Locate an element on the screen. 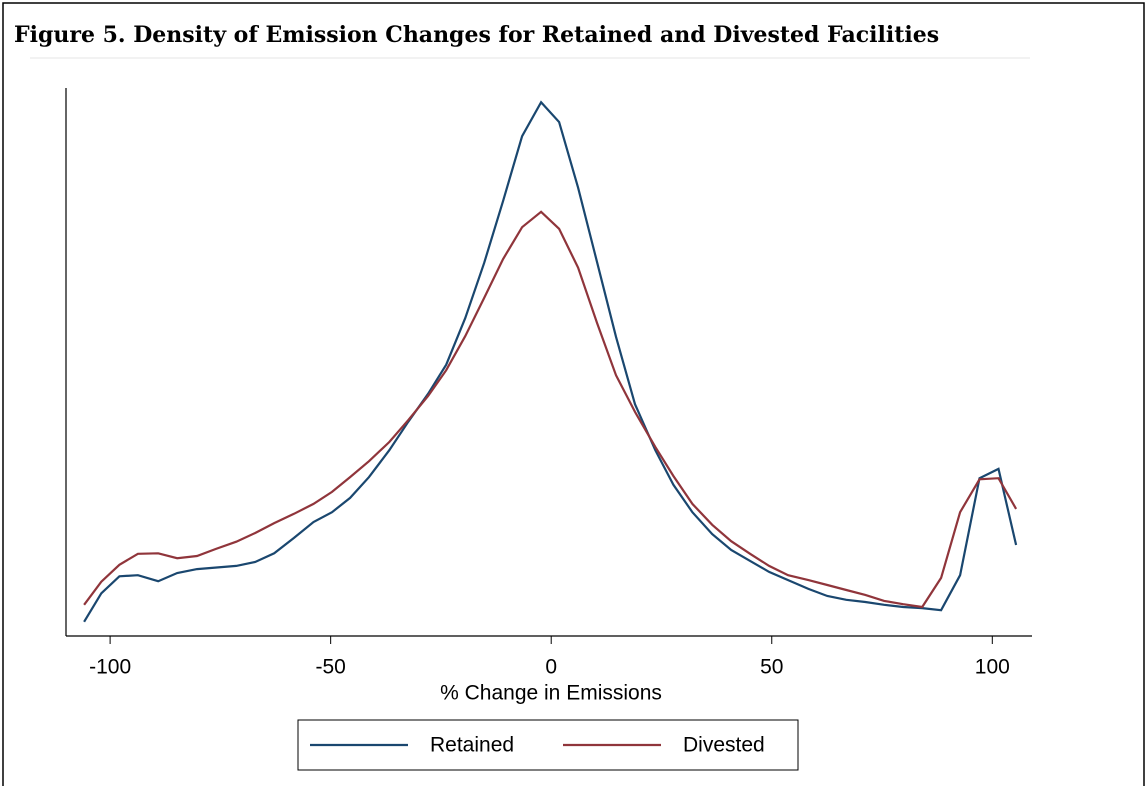 This screenshot has height=786, width=1147. x-tick-label: 0 is located at coordinates (551, 667).